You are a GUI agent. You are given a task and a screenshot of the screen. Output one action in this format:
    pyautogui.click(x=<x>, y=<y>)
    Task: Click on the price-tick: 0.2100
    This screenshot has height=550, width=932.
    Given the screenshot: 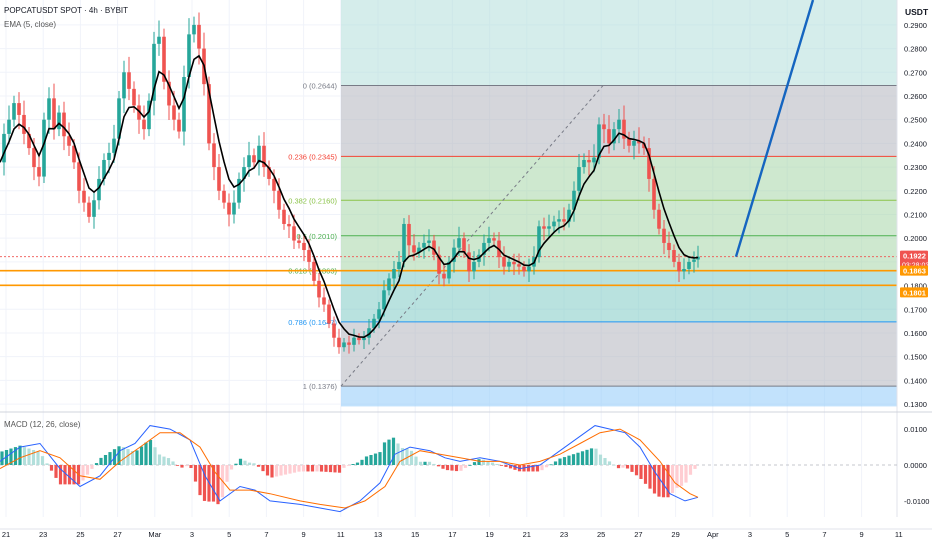 What is the action you would take?
    pyautogui.click(x=915, y=214)
    